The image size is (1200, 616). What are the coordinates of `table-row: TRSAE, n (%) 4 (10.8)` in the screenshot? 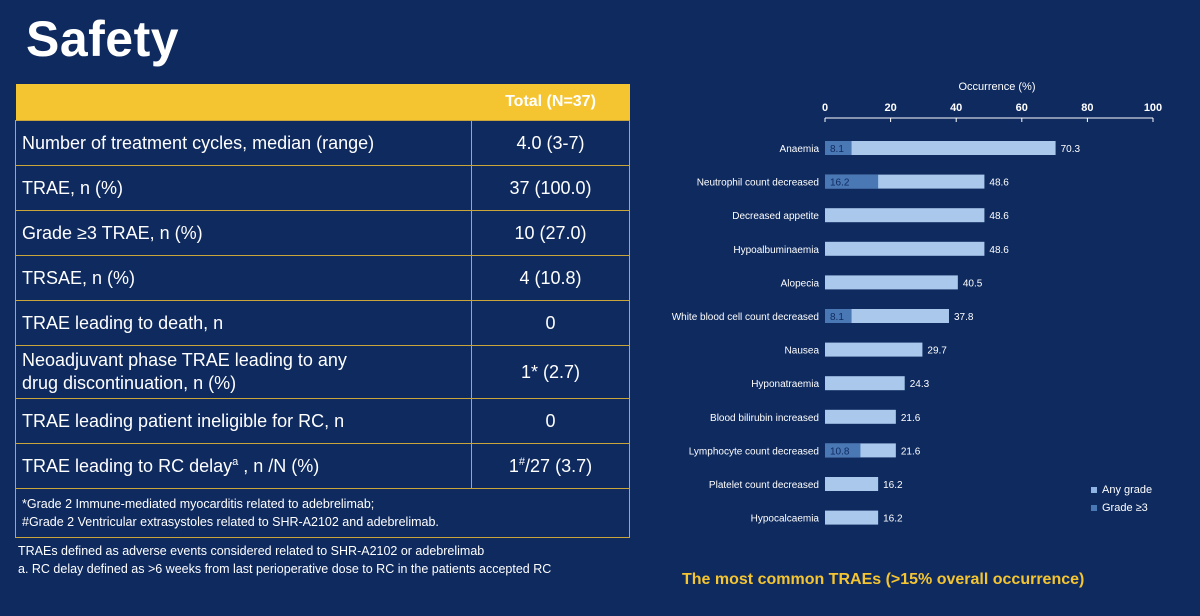 It's located at (322, 278).